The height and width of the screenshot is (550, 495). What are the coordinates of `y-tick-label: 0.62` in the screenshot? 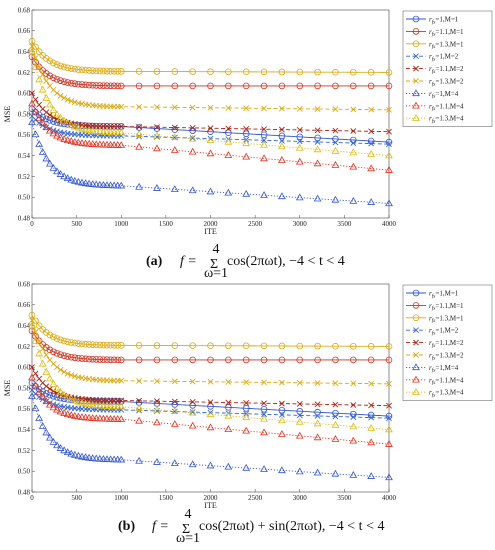 It's located at (24, 347).